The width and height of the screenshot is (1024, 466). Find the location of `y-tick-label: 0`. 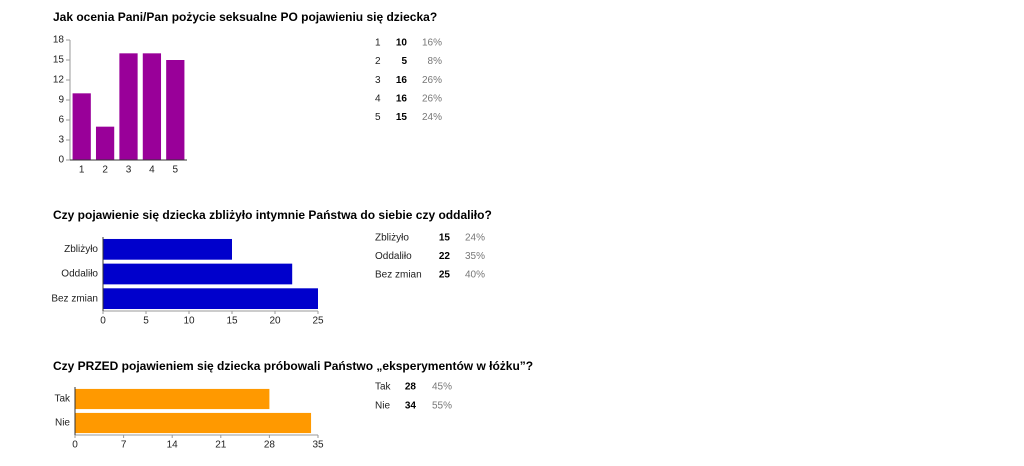

y-tick-label: 0 is located at coordinates (61, 160).